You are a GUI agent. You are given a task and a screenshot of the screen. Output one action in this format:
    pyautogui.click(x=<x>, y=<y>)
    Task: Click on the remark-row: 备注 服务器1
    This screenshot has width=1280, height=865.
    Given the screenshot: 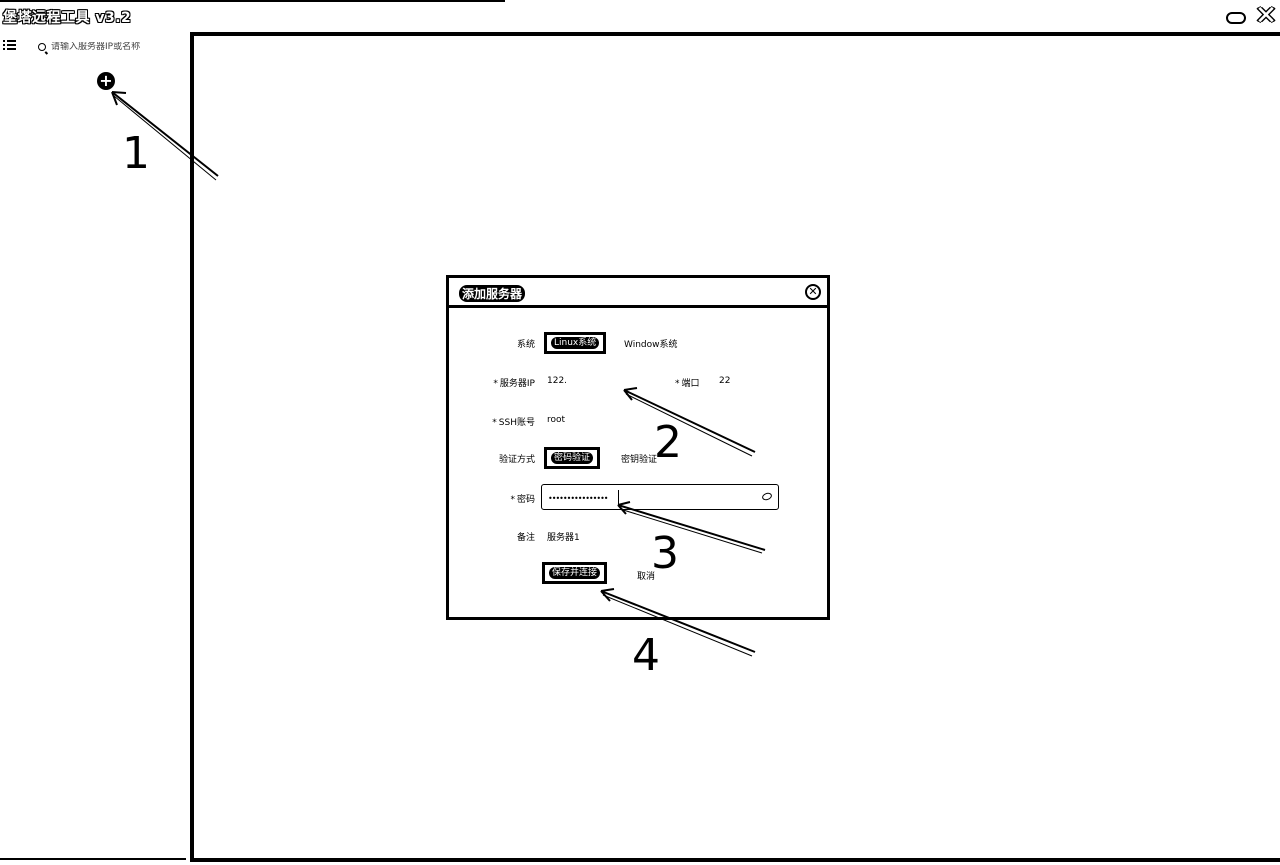 What is the action you would take?
    pyautogui.click(x=638, y=536)
    